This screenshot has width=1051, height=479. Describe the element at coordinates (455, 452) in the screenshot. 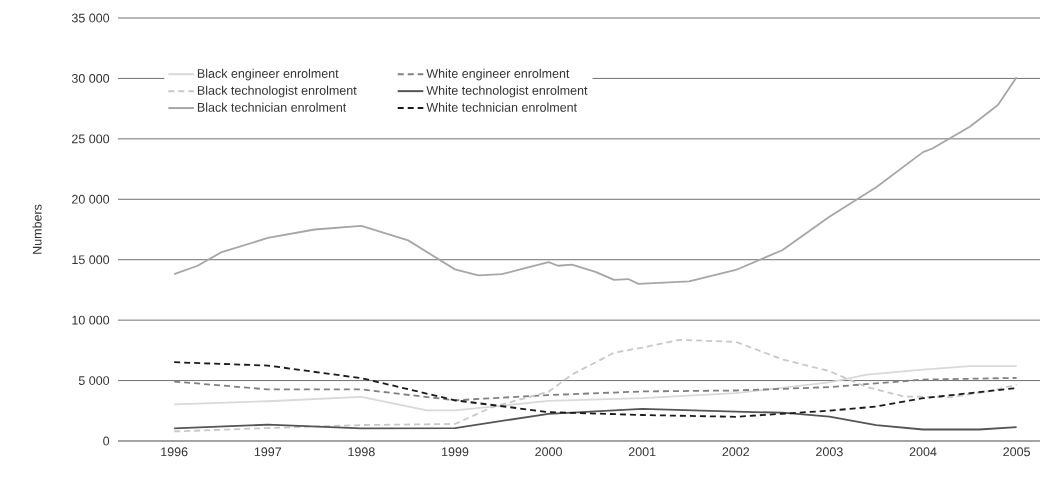

I see `x-tick-label: 1999` at that location.